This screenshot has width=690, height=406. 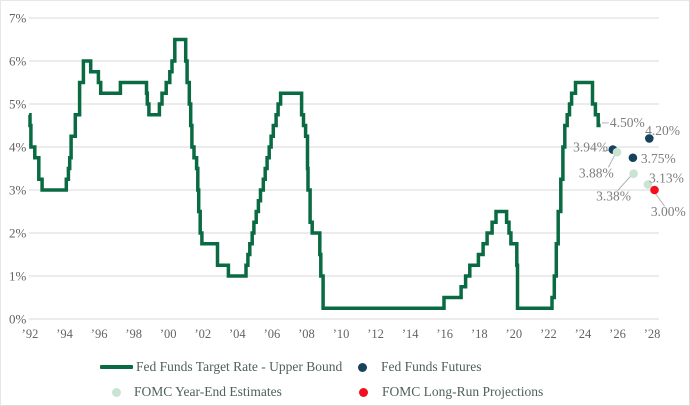 I want to click on point-value-label: 3.13%, so click(x=666, y=177).